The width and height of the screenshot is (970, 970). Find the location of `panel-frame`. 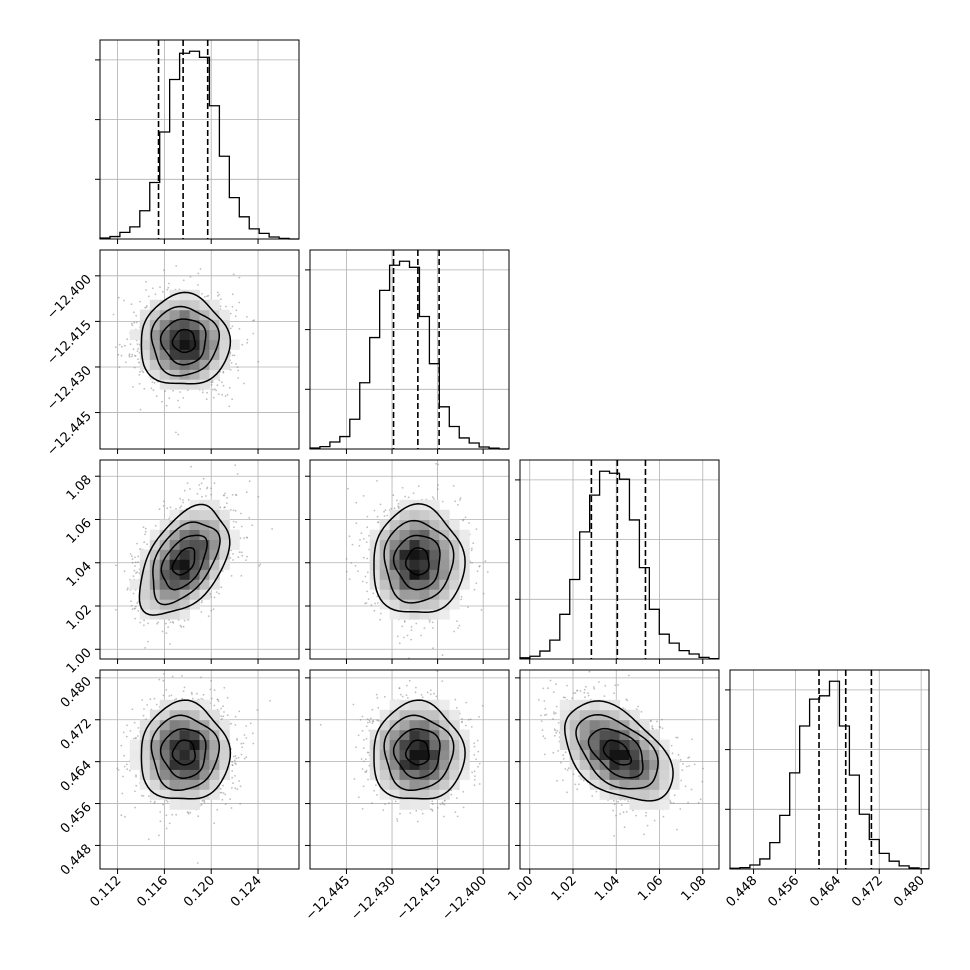

panel-frame is located at coordinates (829, 769).